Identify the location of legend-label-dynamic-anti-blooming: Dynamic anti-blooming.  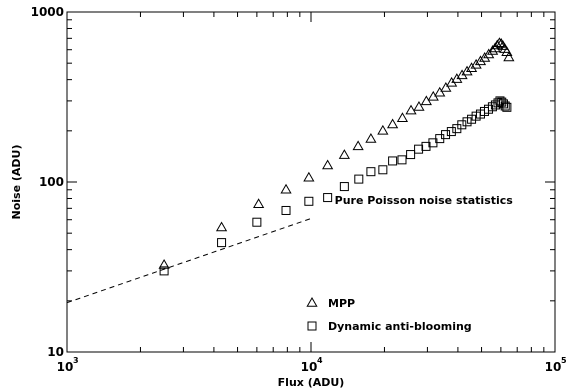
(400, 326).